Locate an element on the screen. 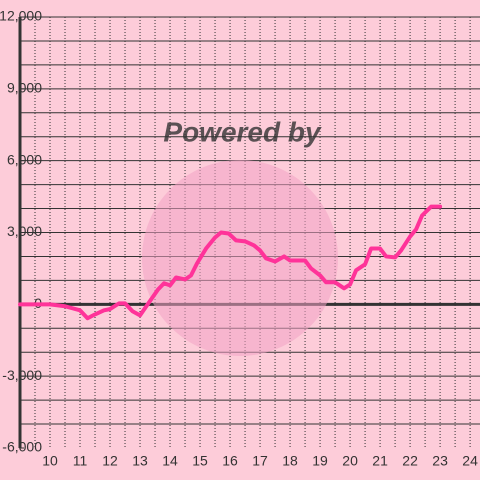 The width and height of the screenshot is (480, 480). x-tick-label: 13 is located at coordinates (140, 461).